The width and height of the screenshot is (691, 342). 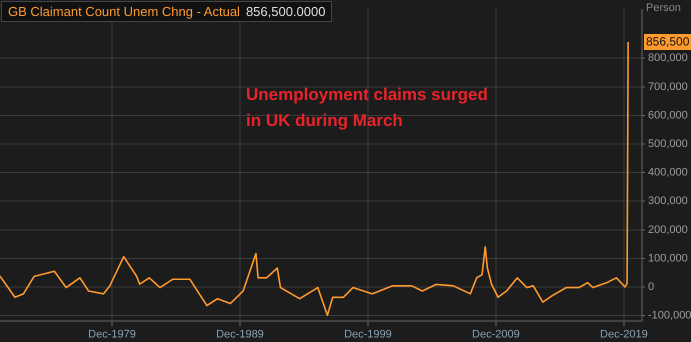 What do you see at coordinates (124, 11) in the screenshot?
I see `chart-title: GB Claimant Count Unem Chng - Actual` at bounding box center [124, 11].